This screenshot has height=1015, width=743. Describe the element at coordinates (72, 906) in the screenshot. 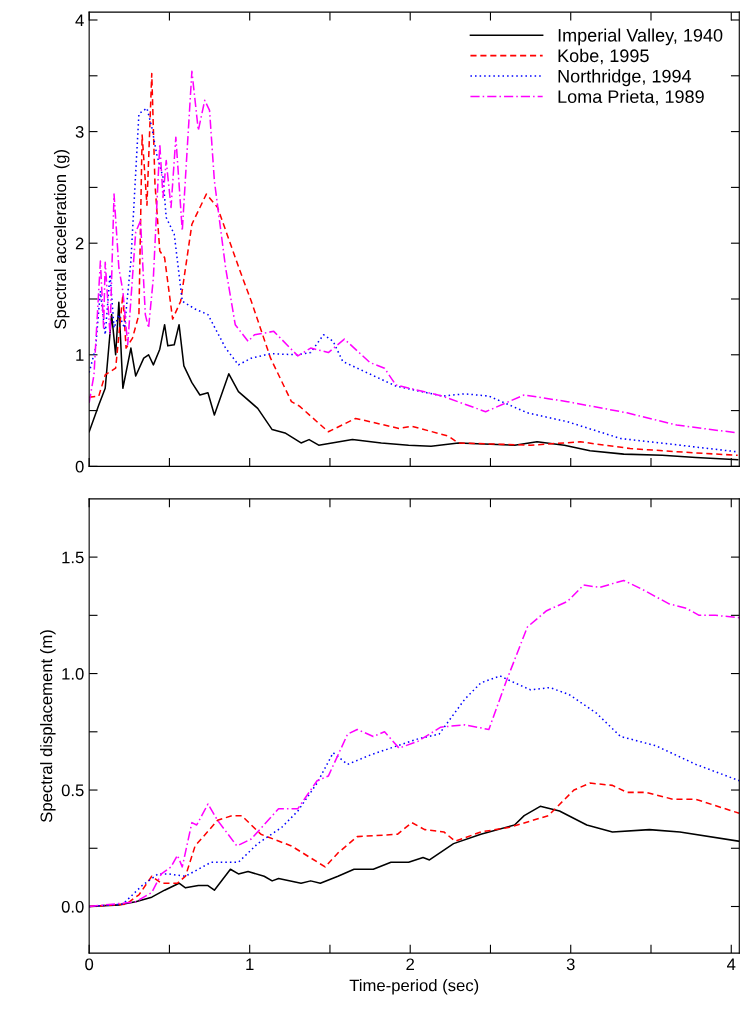

I see `y-tick-label: 0.0` at that location.